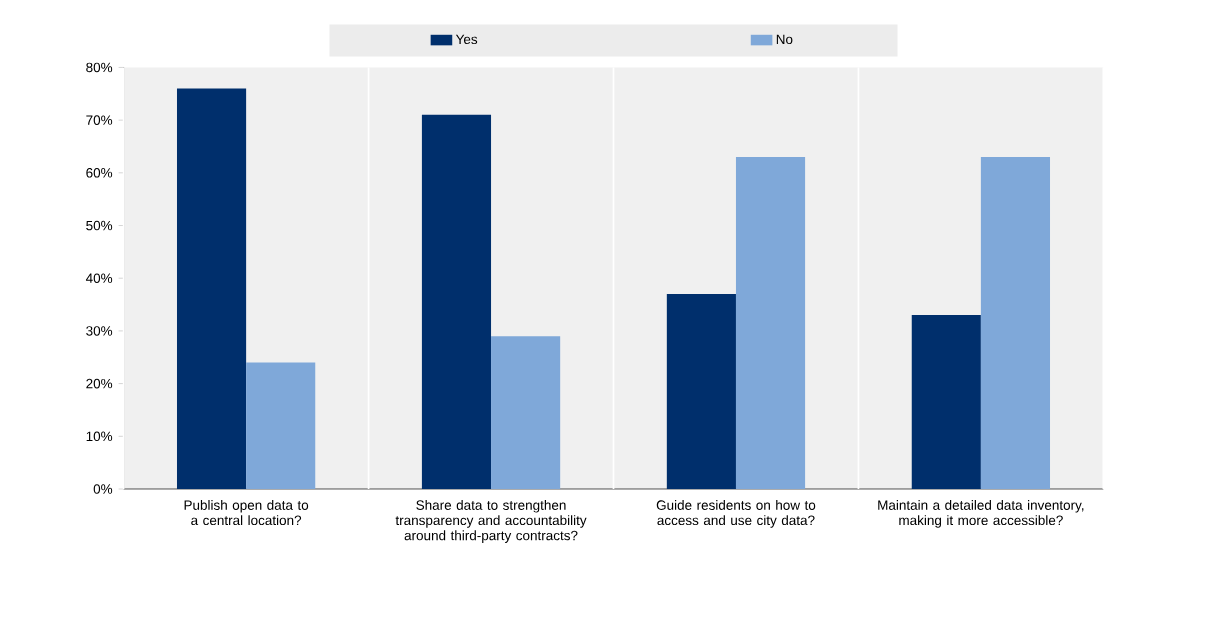 The height and width of the screenshot is (617, 1227). I want to click on y-tick-label: 10%, so click(99, 436).